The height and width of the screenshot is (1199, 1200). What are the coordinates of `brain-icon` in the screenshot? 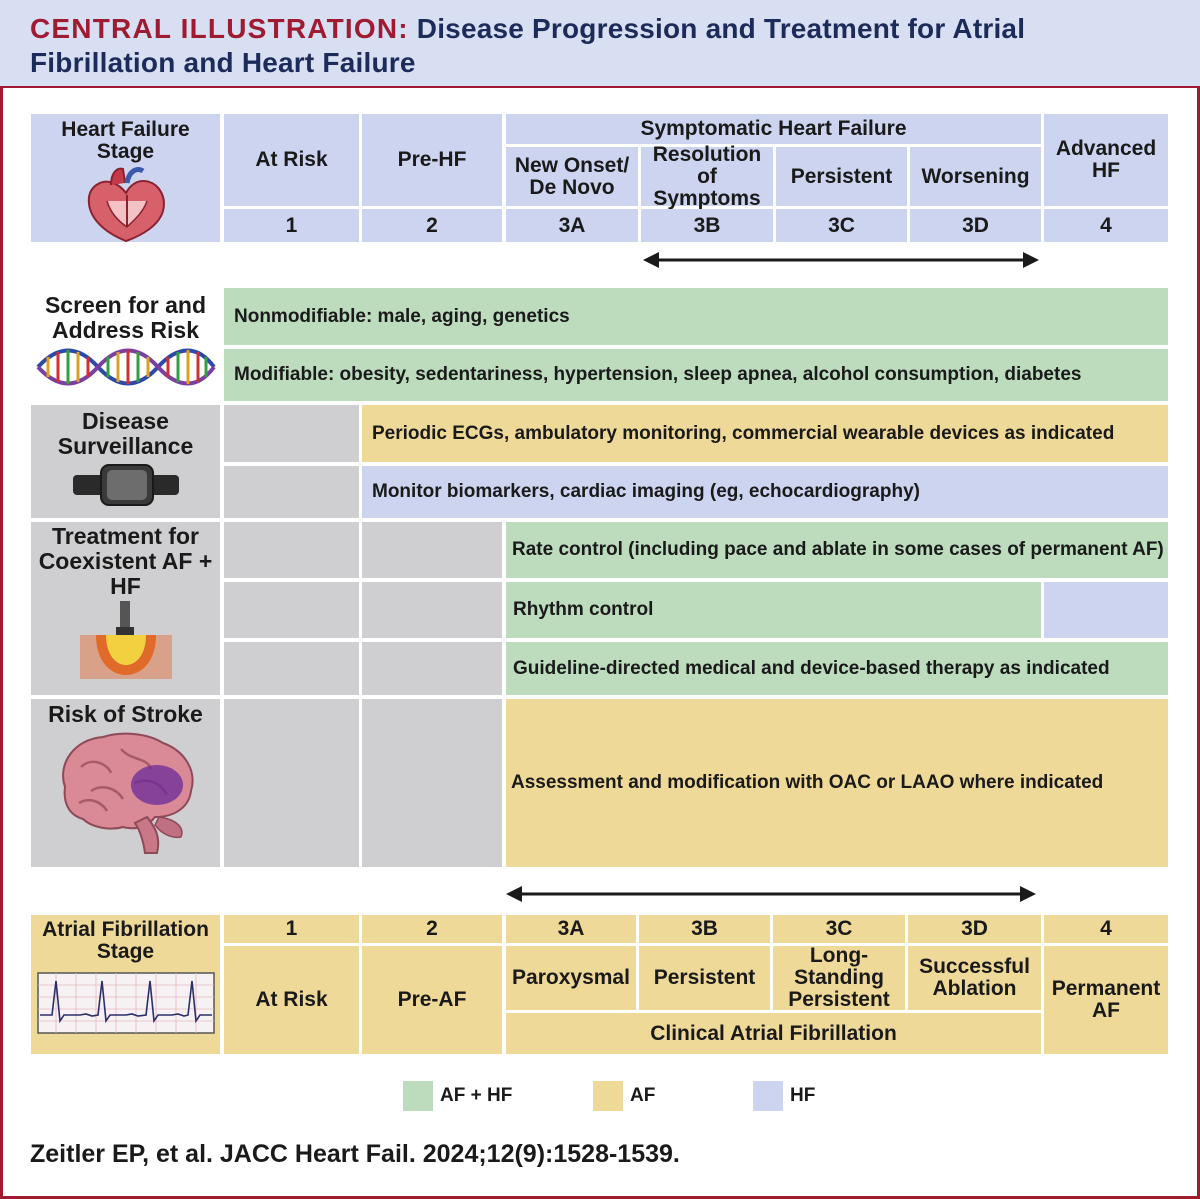 It's located at (127, 793).